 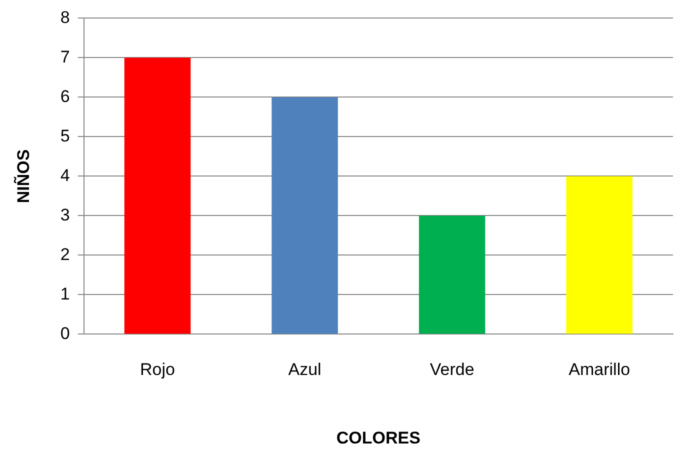 What do you see at coordinates (22, 176) in the screenshot?
I see `y-axis-title: NIÑOS` at bounding box center [22, 176].